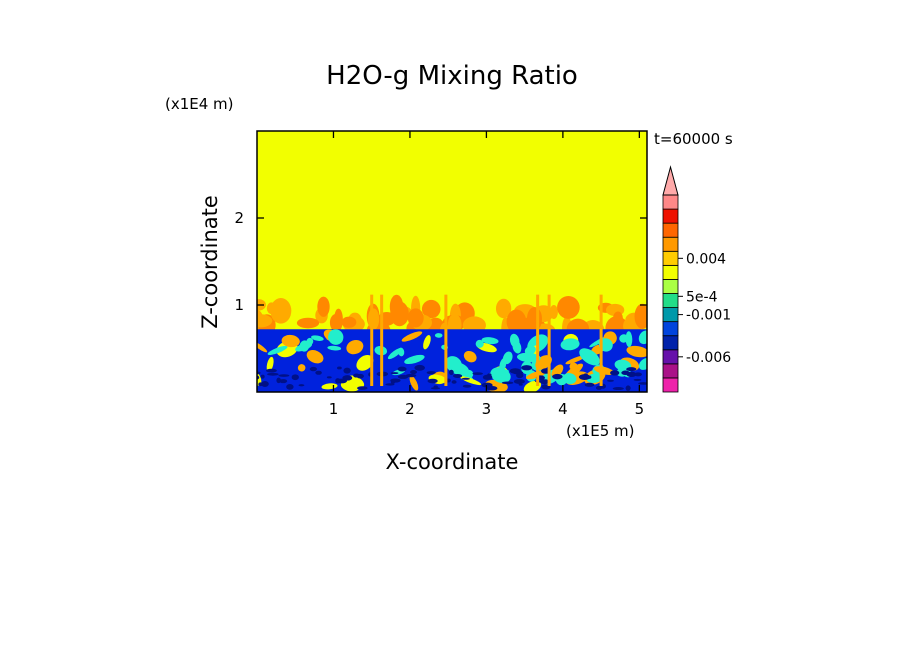 The image size is (904, 658). Describe the element at coordinates (696, 279) in the screenshot. I see `colorbar: -0.006 -0.001 5e-4 0.004` at that location.